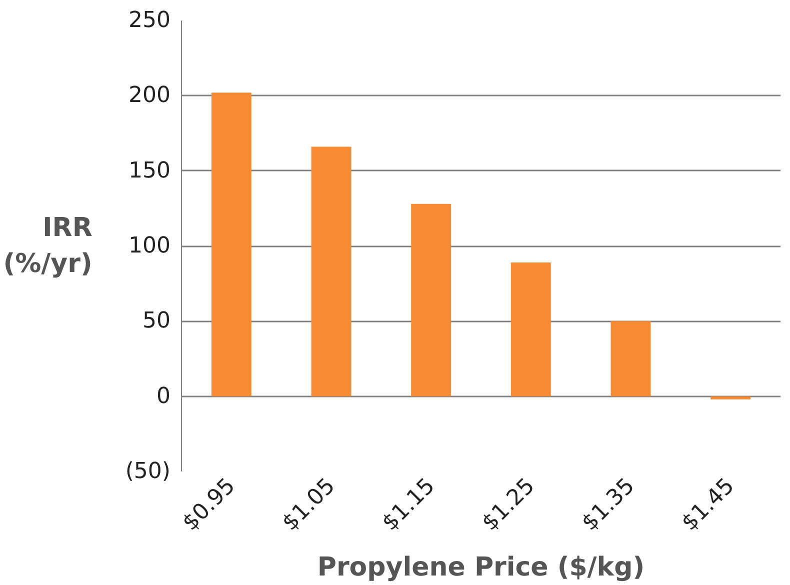 Image resolution: width=790 pixels, height=585 pixels. Describe the element at coordinates (149, 246) in the screenshot. I see `y-tick-label: 100` at that location.